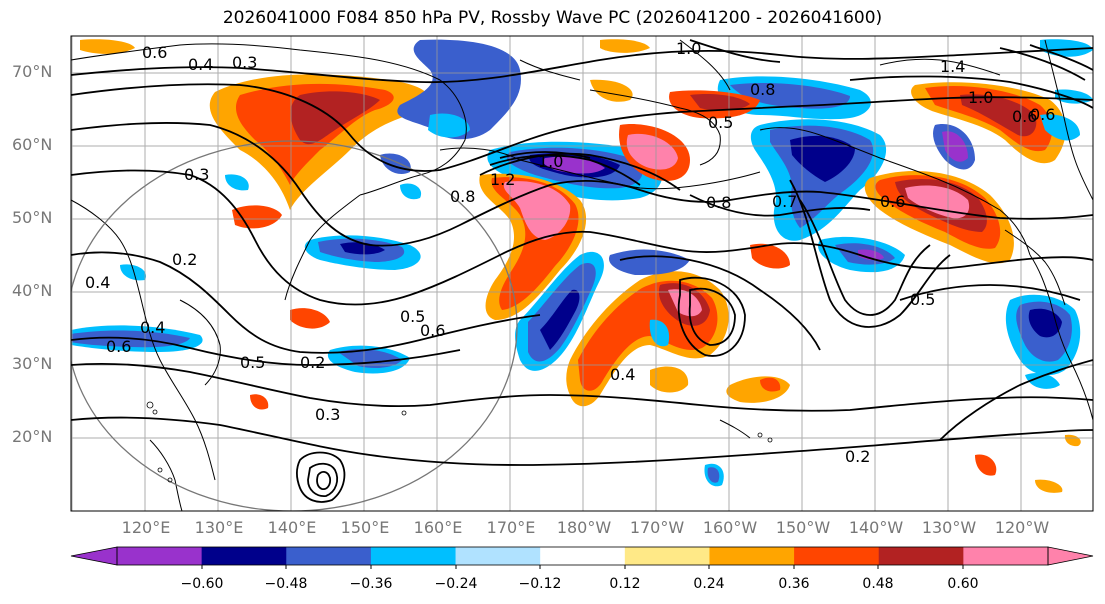 Image resolution: width=1105 pixels, height=604 pixels. What do you see at coordinates (540, 584) in the screenshot?
I see `colorbar-tick-label: −0.12` at bounding box center [540, 584].